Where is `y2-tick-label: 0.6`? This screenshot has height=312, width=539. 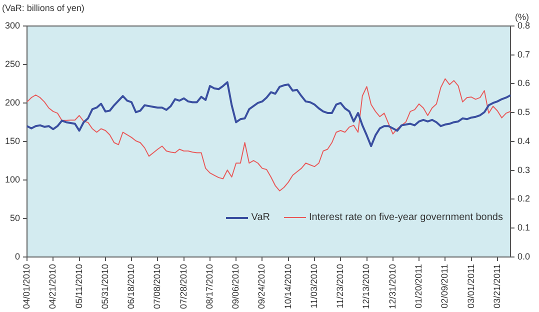 y2-tick-label: 0.6 is located at coordinates (523, 83).